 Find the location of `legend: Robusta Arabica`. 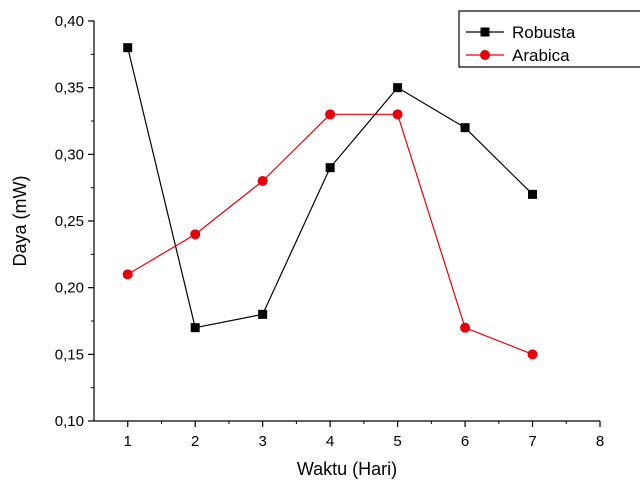

legend: Robusta Arabica is located at coordinates (549, 39).